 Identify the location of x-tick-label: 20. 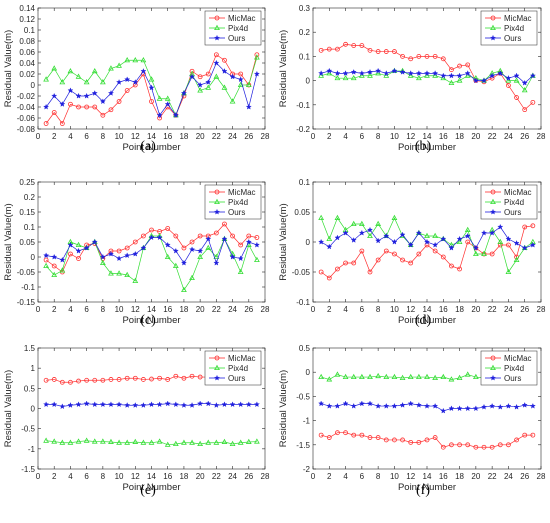
(475, 309).